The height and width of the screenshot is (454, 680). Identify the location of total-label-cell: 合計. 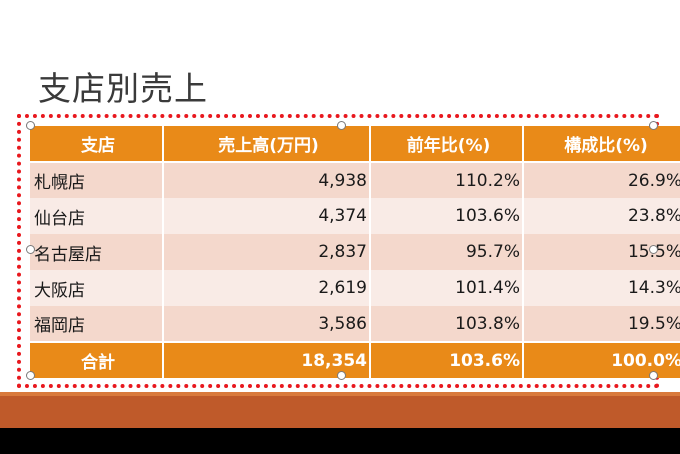
(97, 359).